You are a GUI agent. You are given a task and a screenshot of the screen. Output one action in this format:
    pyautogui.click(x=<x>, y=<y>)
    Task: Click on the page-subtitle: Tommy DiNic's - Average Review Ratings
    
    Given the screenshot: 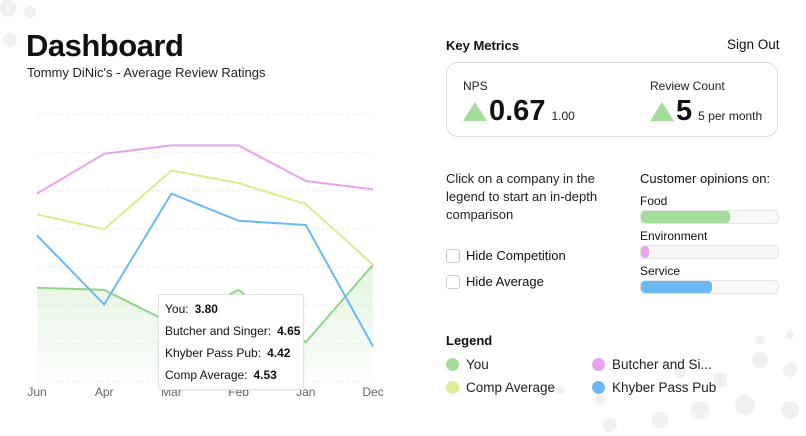 What is the action you would take?
    pyautogui.click(x=146, y=72)
    